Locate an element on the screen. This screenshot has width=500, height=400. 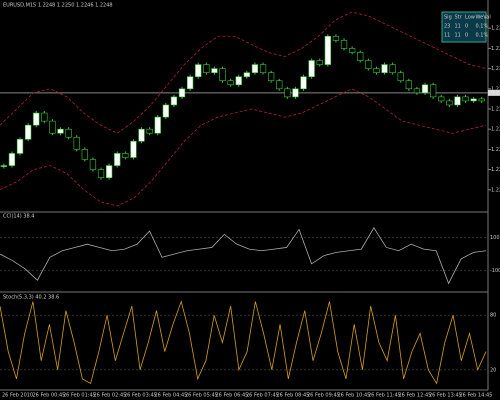
time-label: 26 Feb 14:45 is located at coordinates (476, 396).